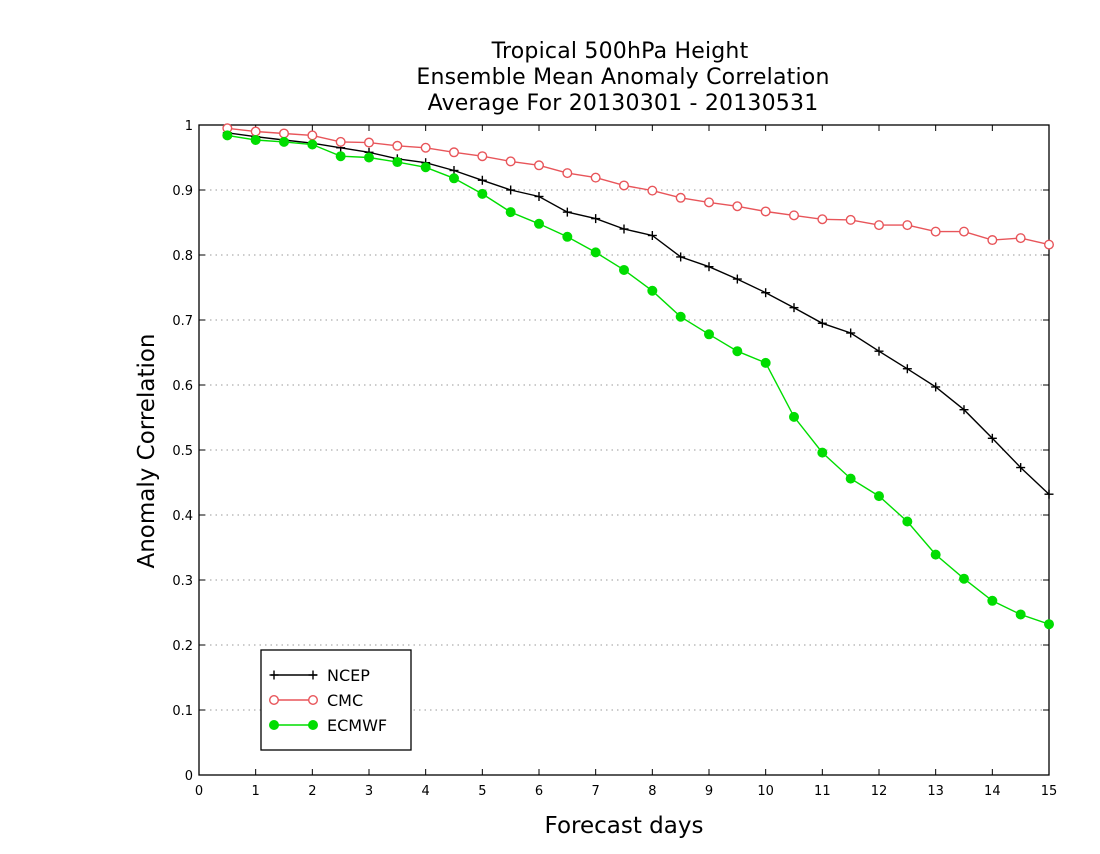 This screenshot has height=854, width=1100. Describe the element at coordinates (765, 791) in the screenshot. I see `x-tick-label: 10` at that location.